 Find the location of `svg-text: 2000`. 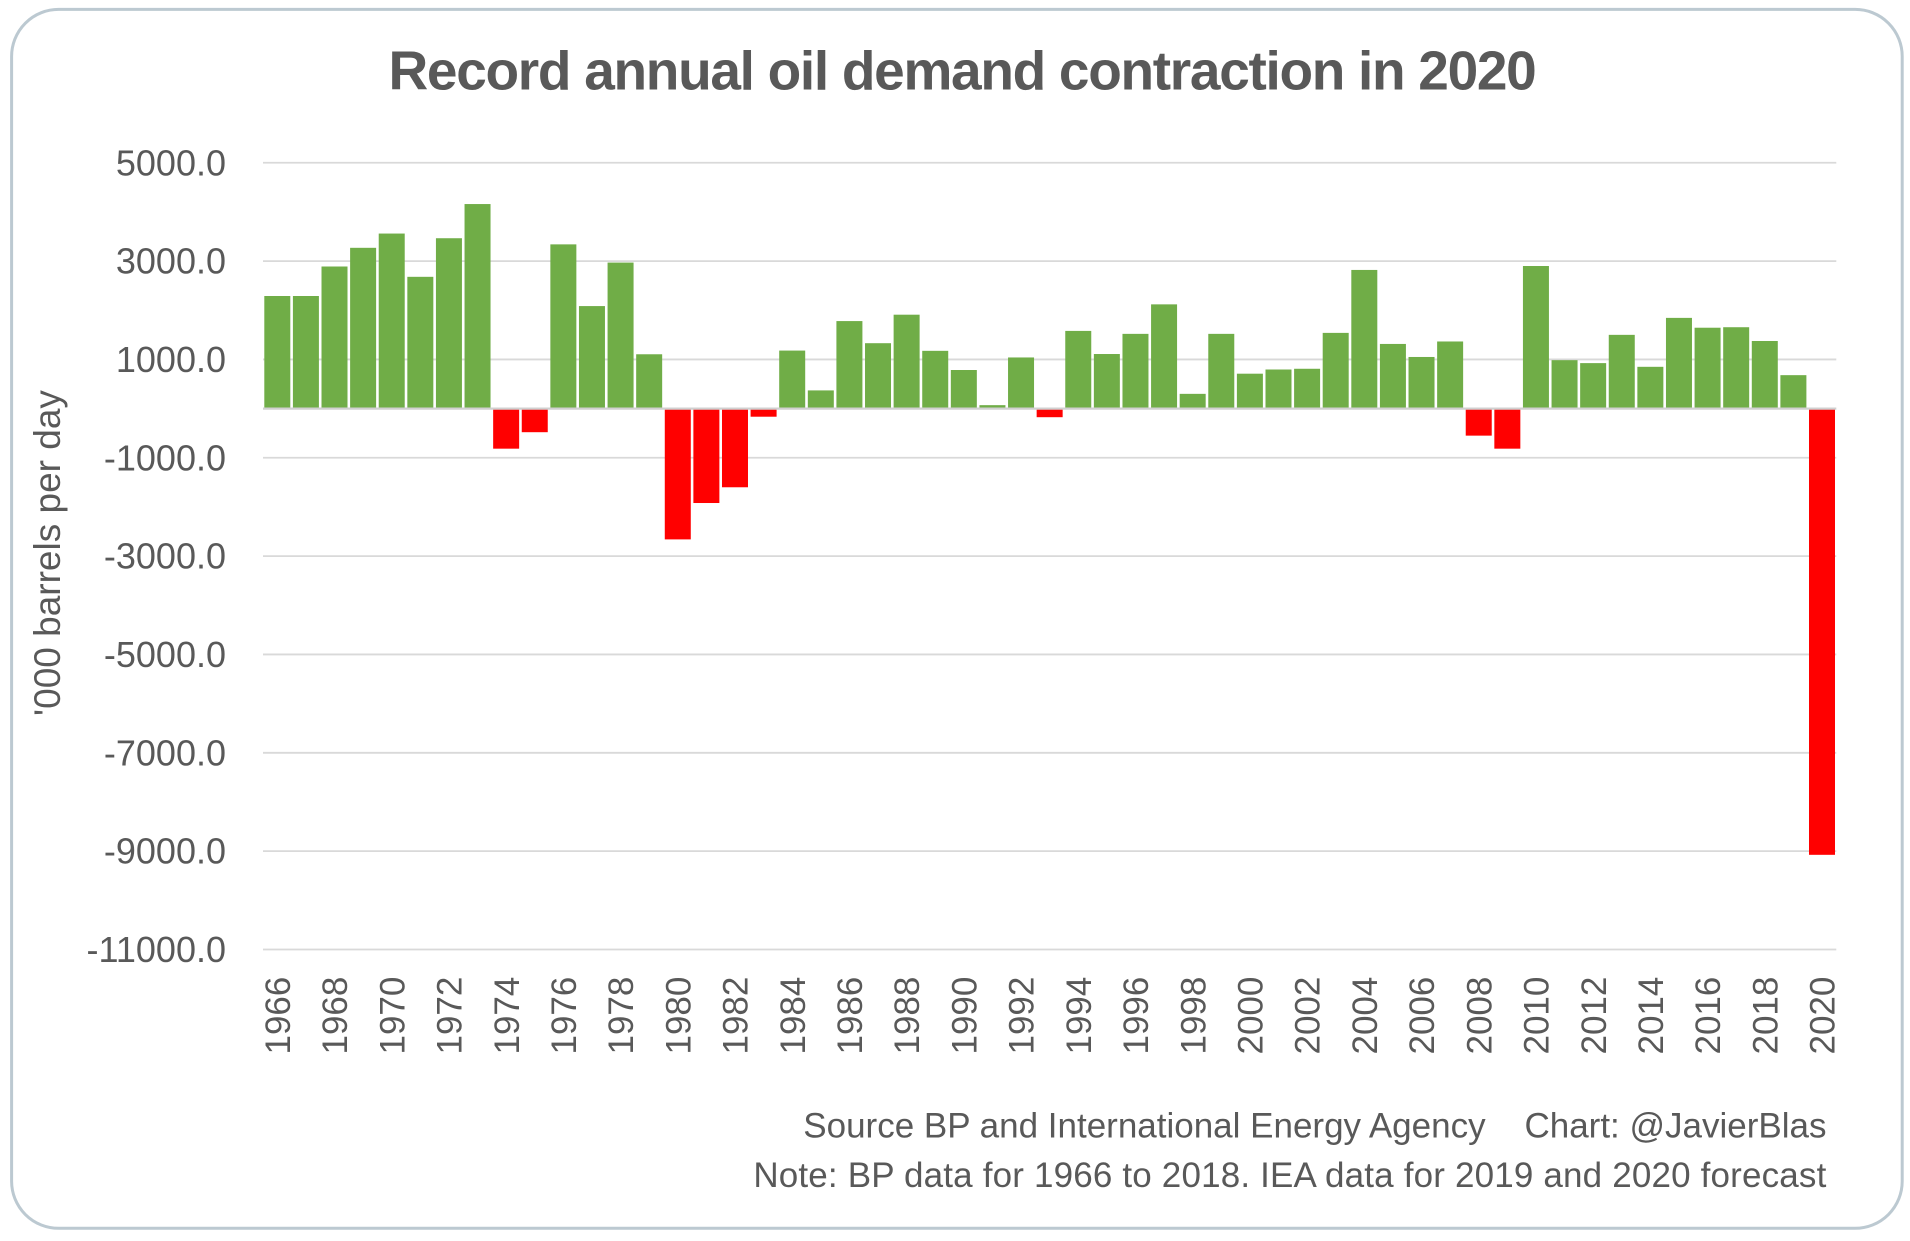

svg-text: 2000 is located at coordinates (1250, 1016).